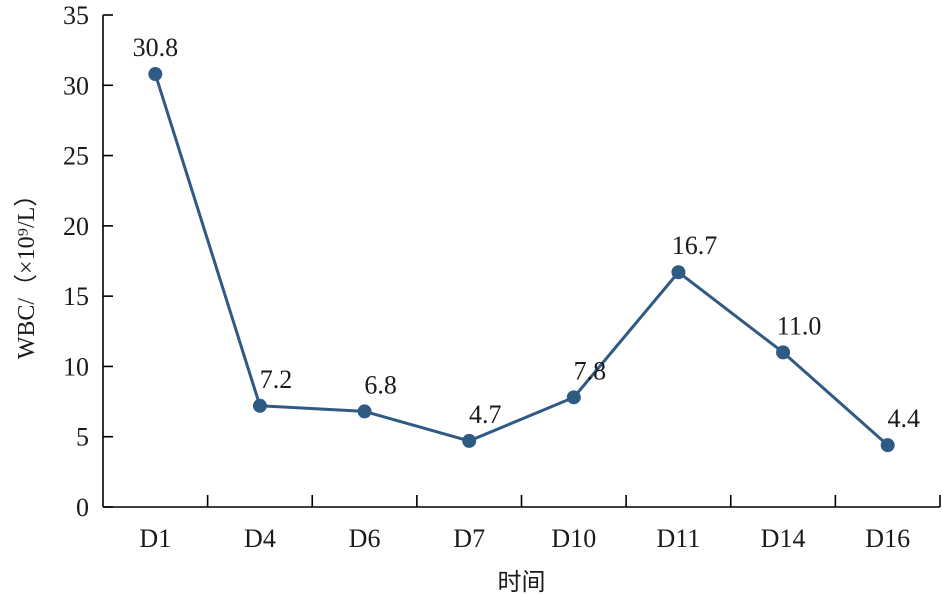  I want to click on x-tick-label: D1, so click(155, 538).